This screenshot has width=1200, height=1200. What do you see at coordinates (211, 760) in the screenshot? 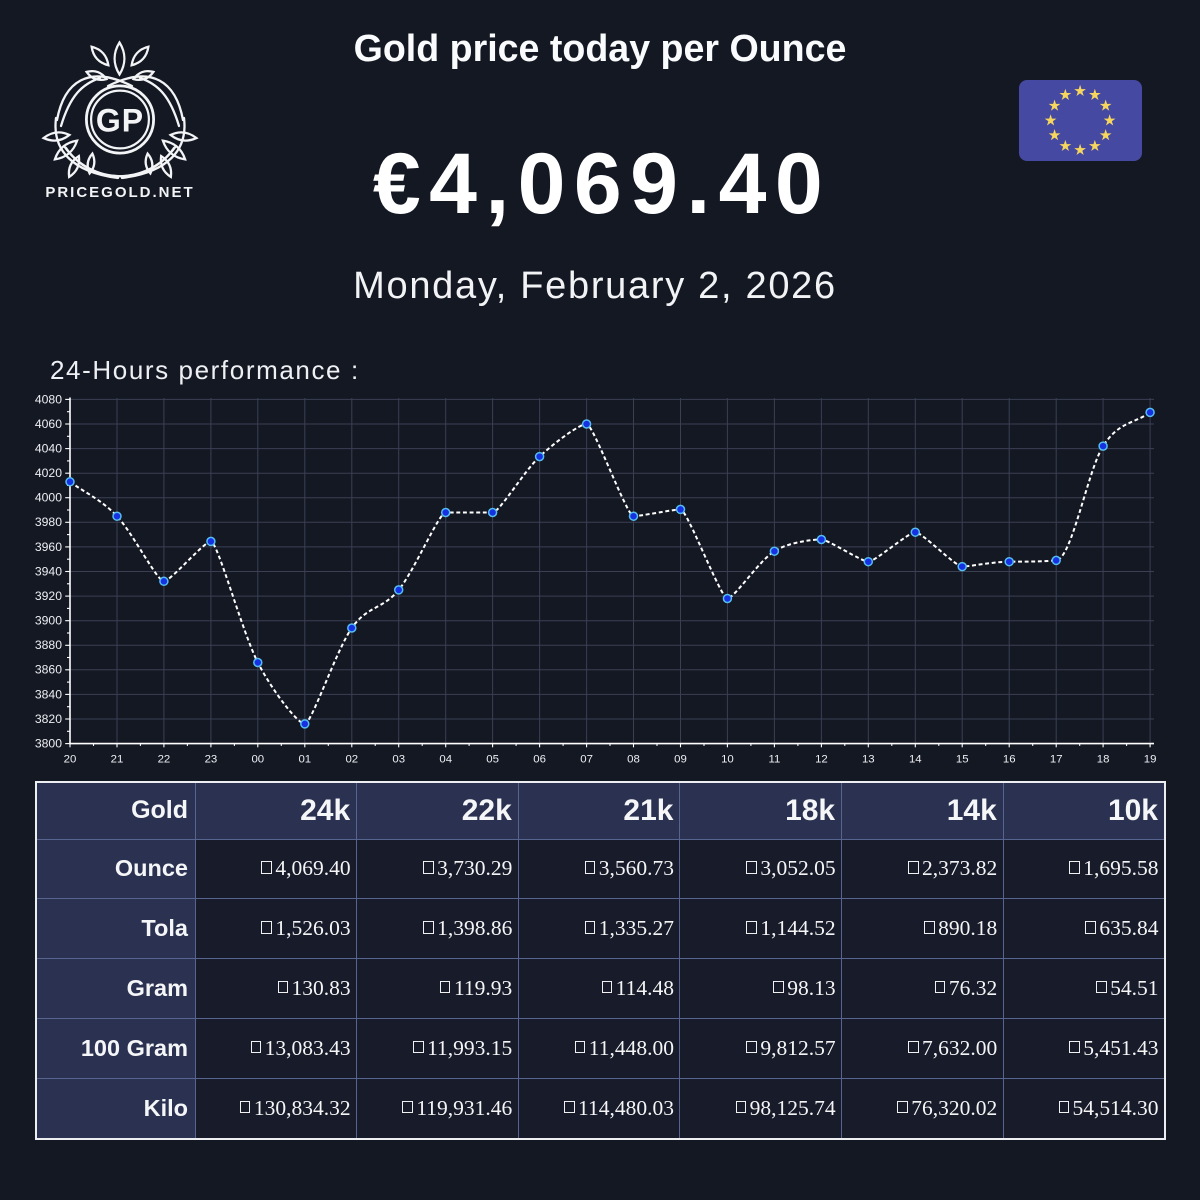
I see `svg-text: 23` at bounding box center [211, 760].